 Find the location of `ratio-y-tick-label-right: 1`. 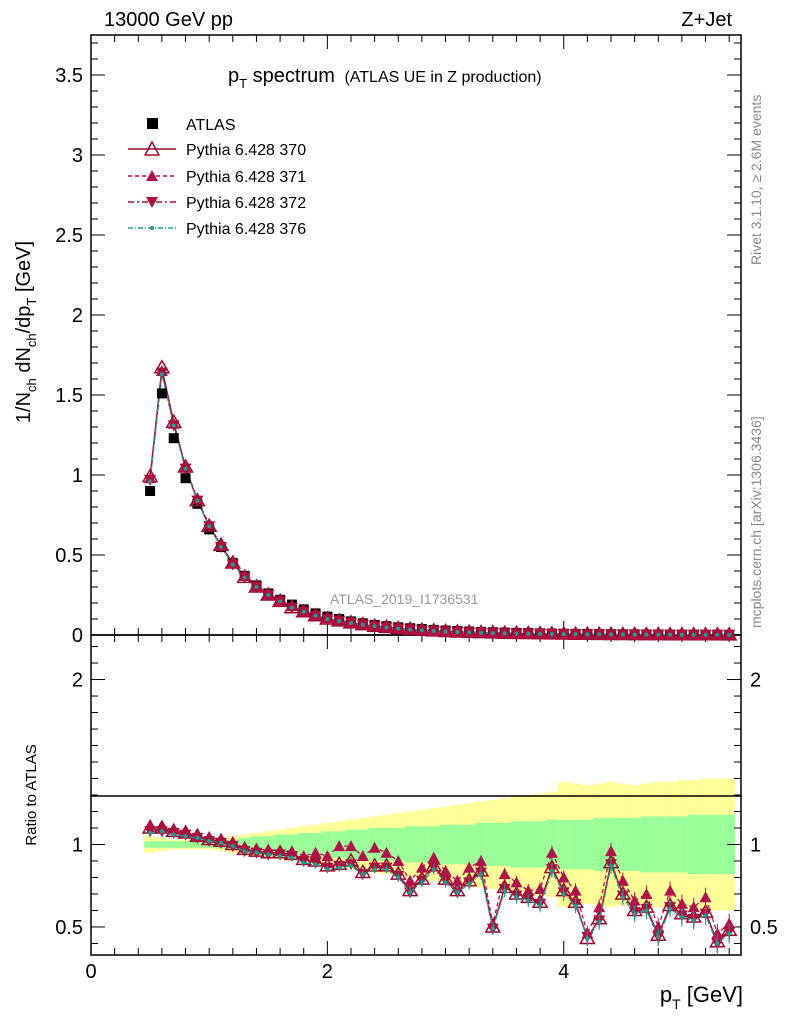

ratio-y-tick-label-right: 1 is located at coordinates (755, 845).